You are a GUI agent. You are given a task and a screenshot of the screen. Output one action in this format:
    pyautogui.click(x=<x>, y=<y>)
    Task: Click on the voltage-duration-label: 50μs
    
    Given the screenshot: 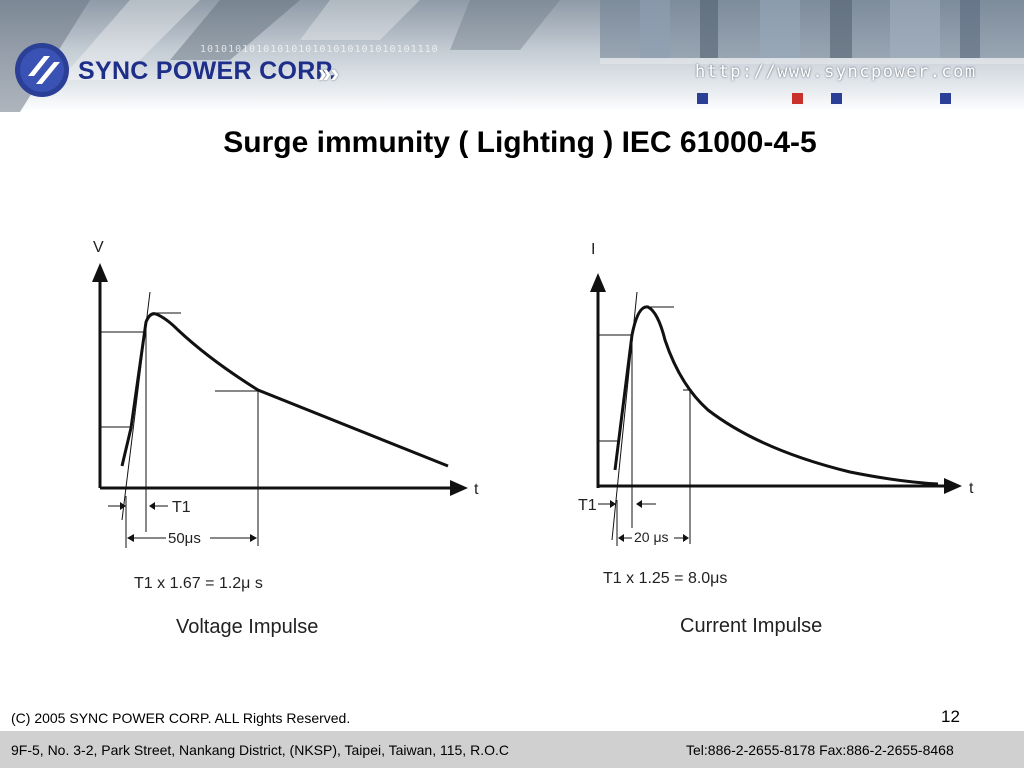 What is the action you would take?
    pyautogui.click(x=184, y=538)
    